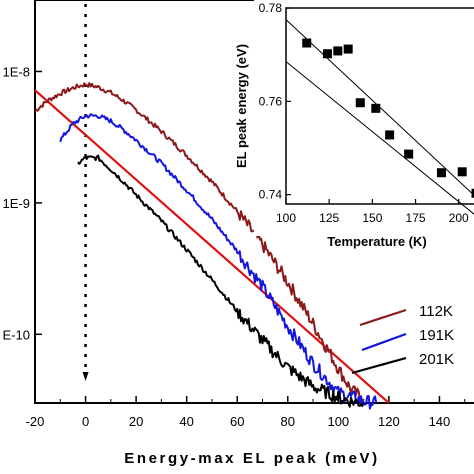 The width and height of the screenshot is (474, 474). I want to click on legend-label-201K: 201K, so click(436, 359).